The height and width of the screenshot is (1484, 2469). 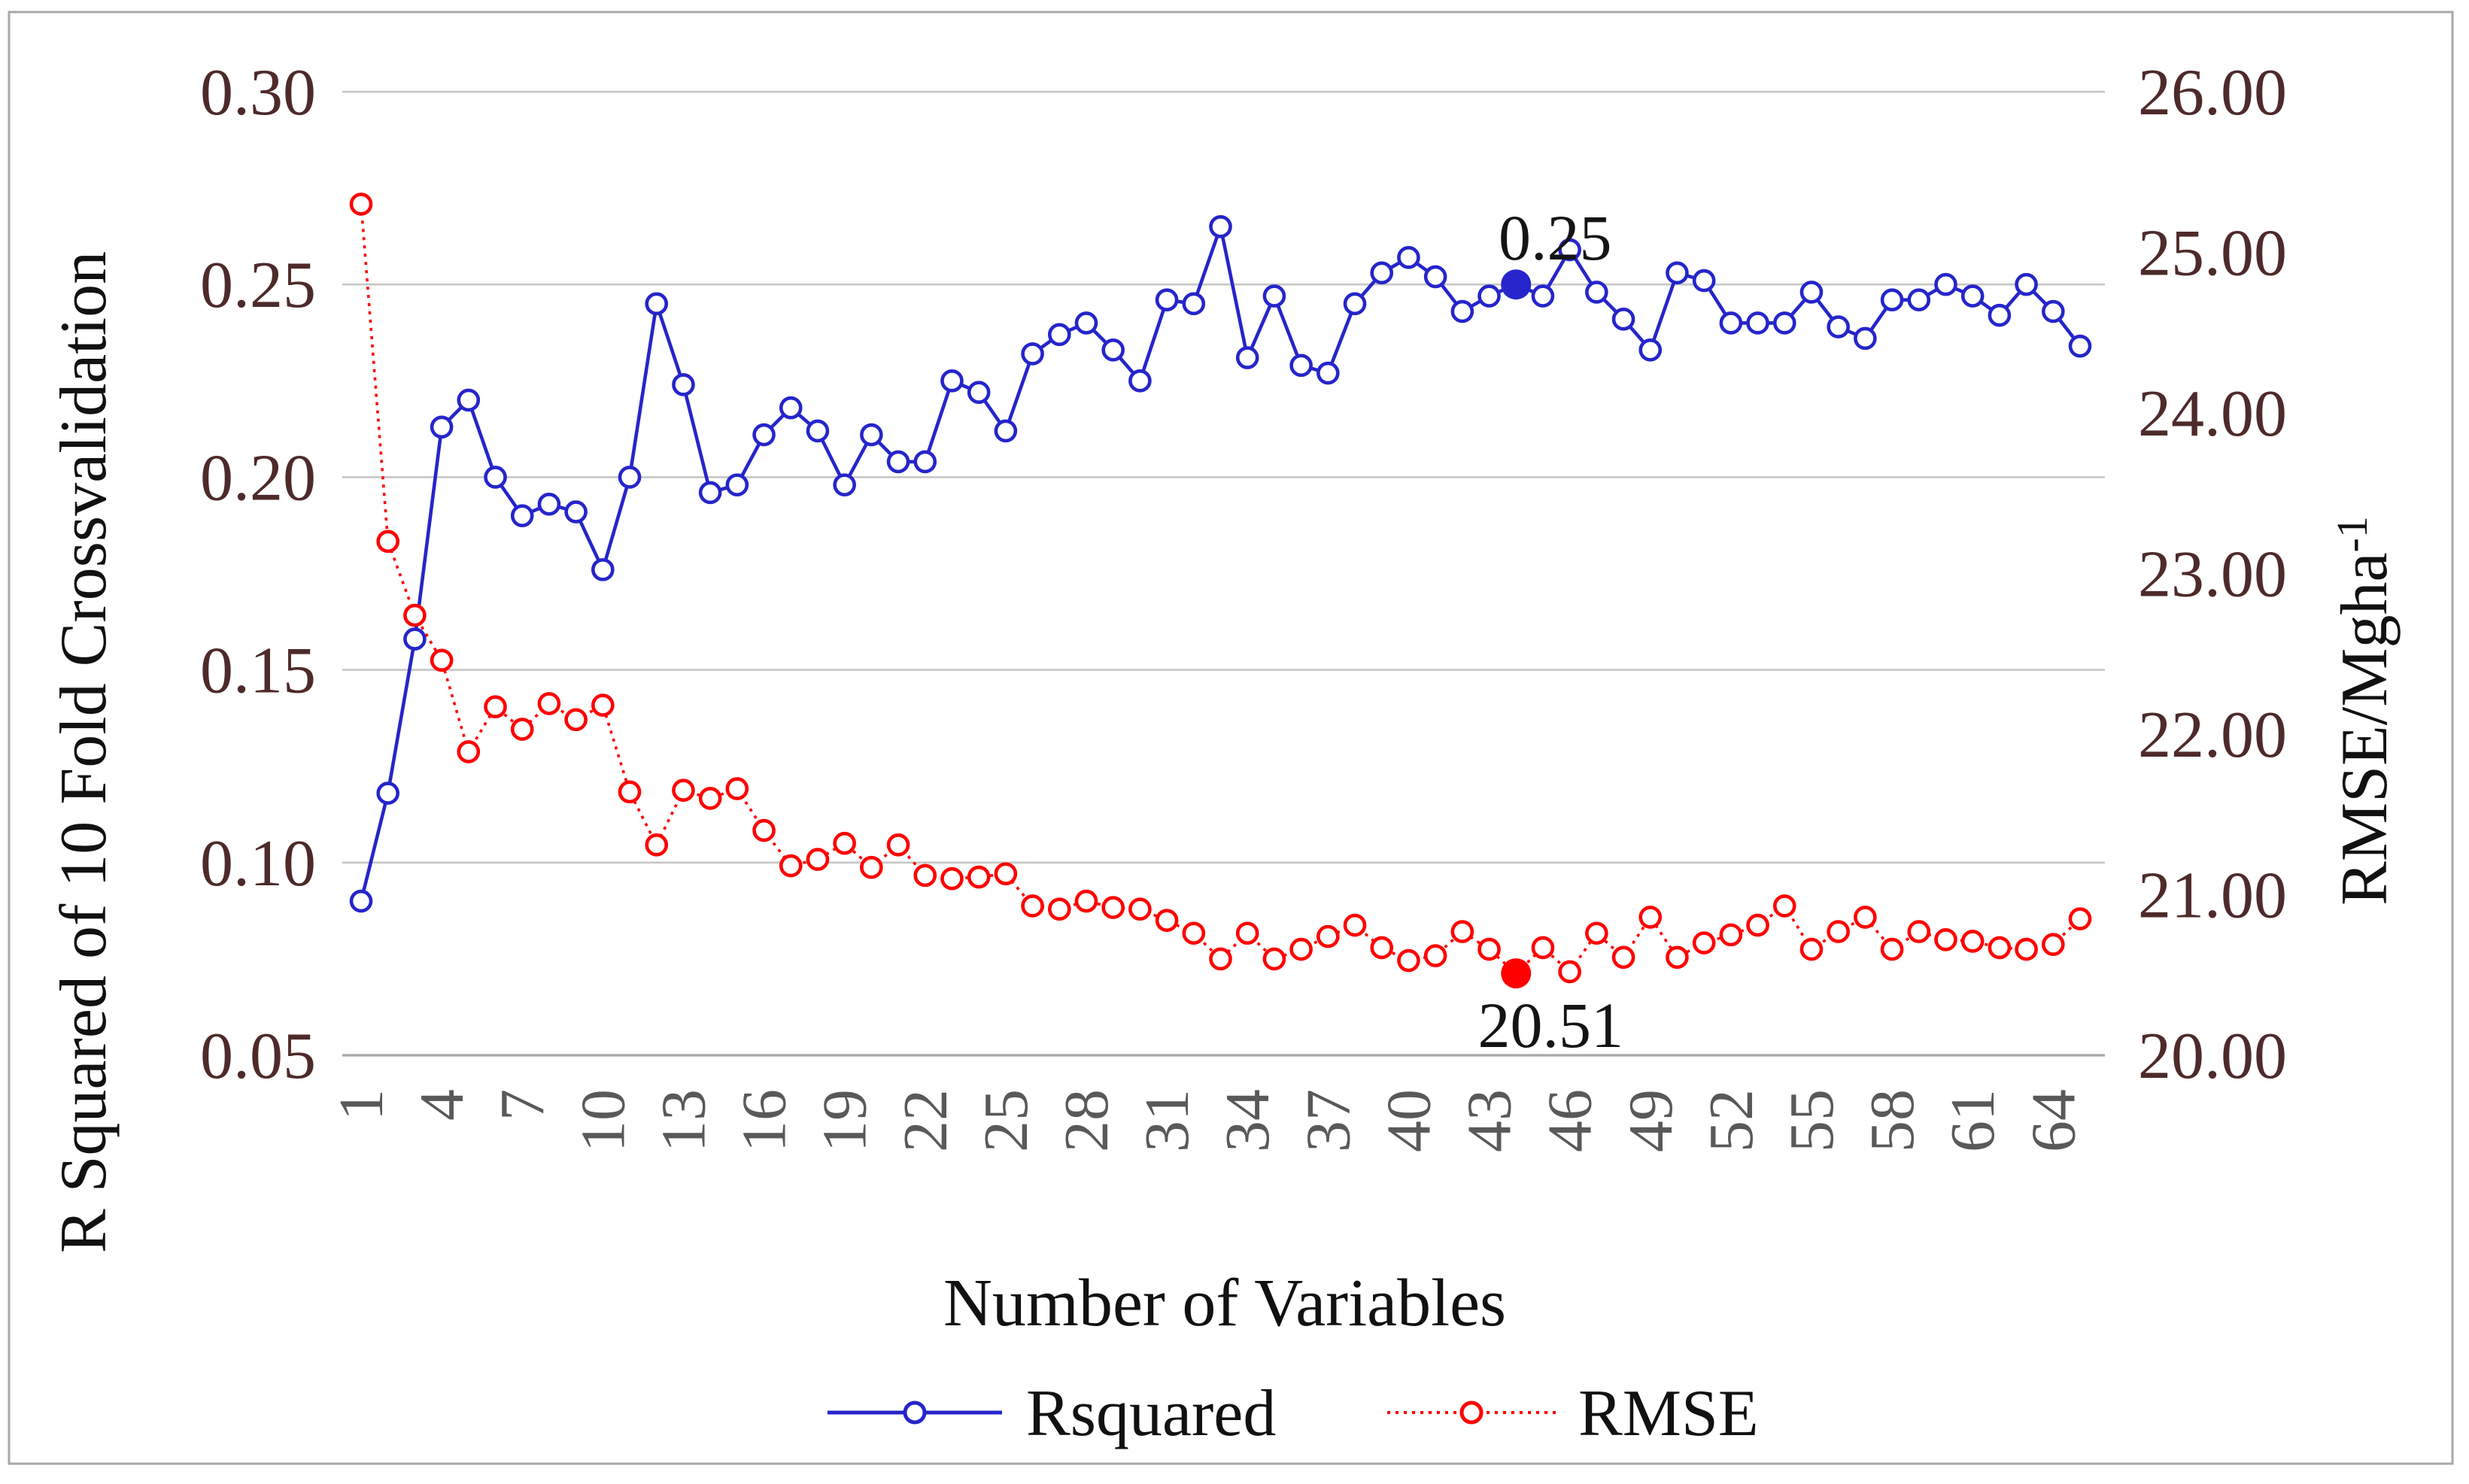 I want to click on y-left-tick-label: 0.20, so click(x=258, y=478).